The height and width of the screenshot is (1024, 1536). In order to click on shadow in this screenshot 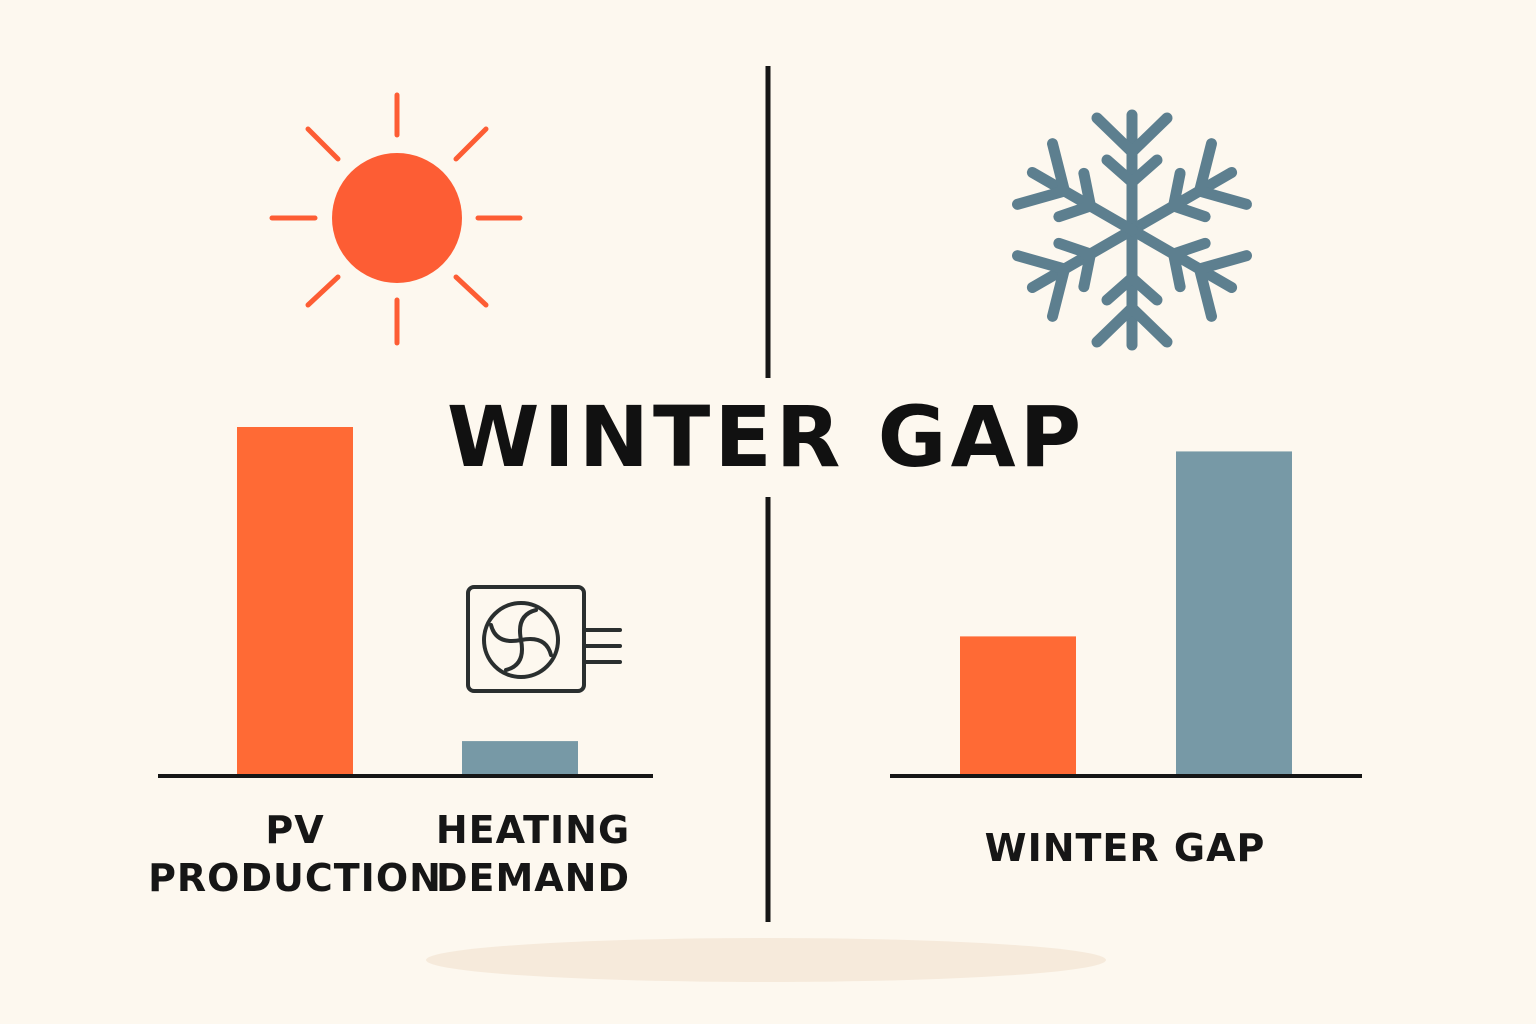, I will do `click(766, 960)`.